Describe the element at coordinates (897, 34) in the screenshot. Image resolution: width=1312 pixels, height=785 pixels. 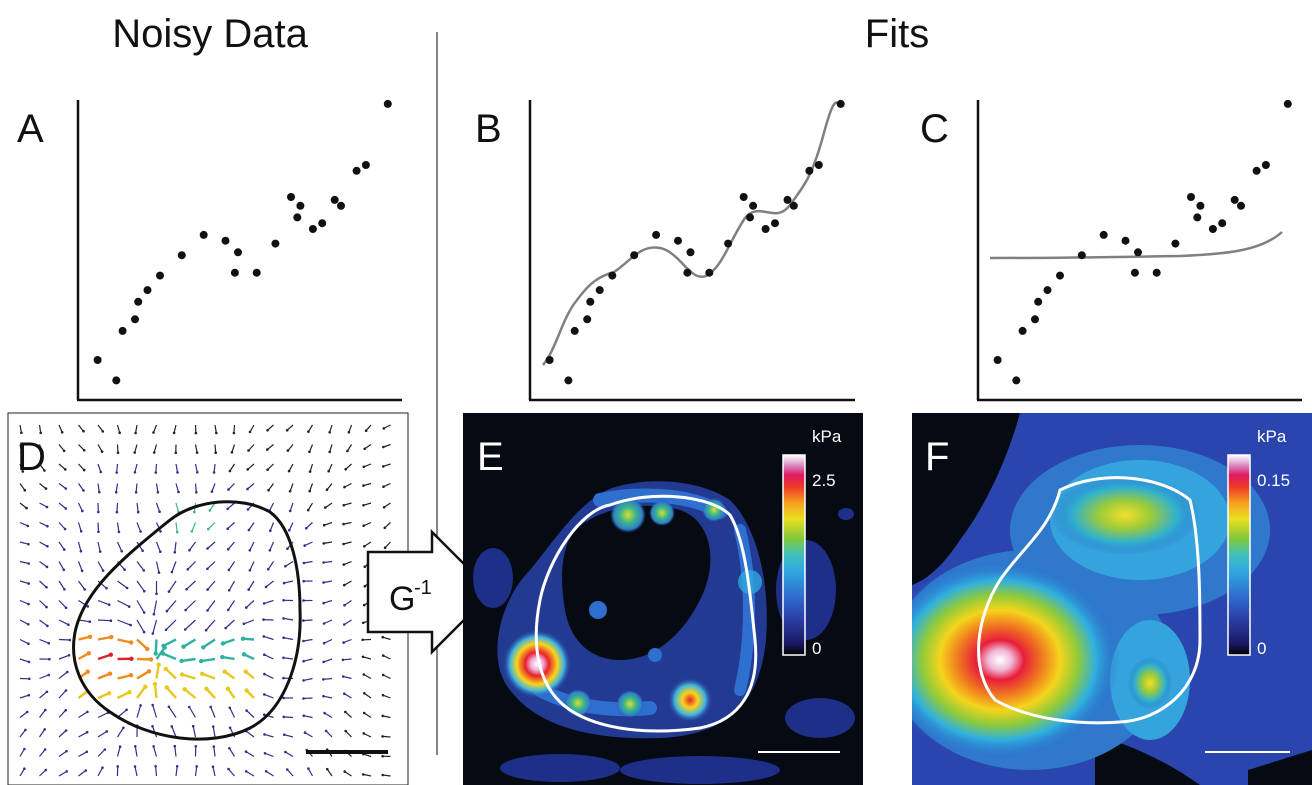
I see `header-fits: Fits` at that location.